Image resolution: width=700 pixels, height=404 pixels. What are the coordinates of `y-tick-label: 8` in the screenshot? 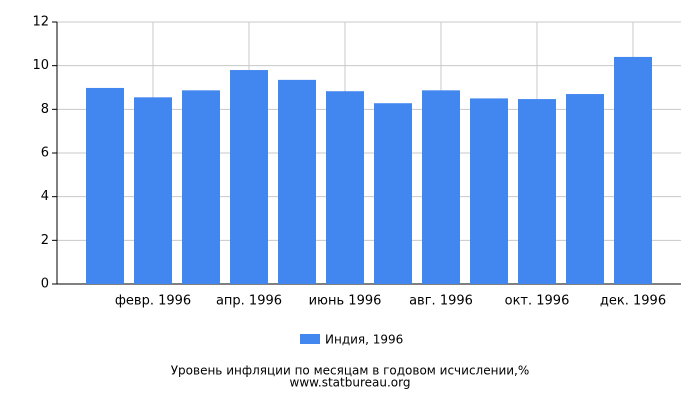 It's located at (45, 109).